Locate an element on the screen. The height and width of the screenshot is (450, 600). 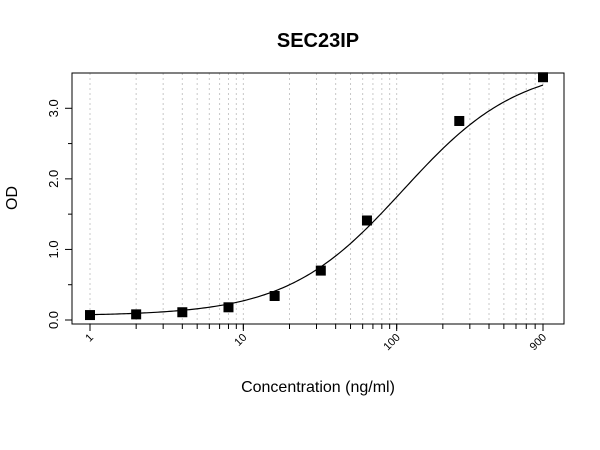
y-tick-label: 0.0 is located at coordinates (53, 320).